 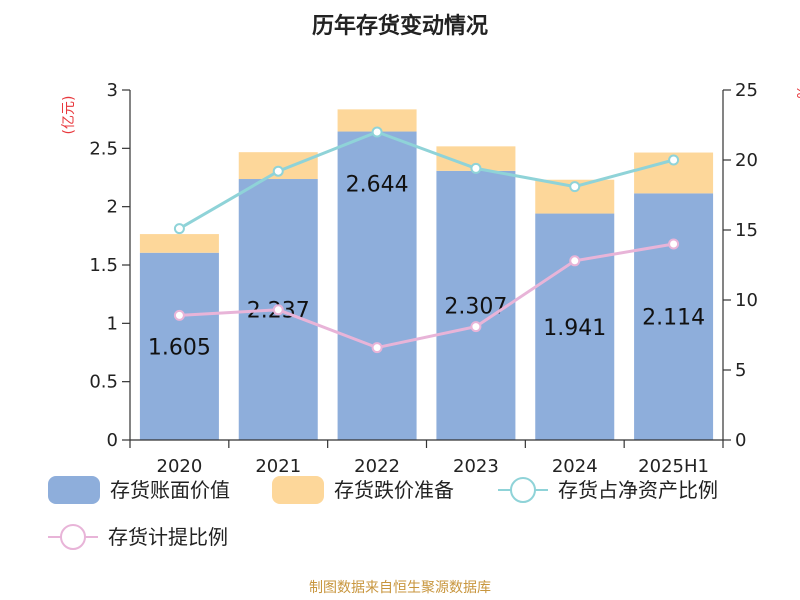 I want to click on data-label: 2.307, so click(x=475, y=306).